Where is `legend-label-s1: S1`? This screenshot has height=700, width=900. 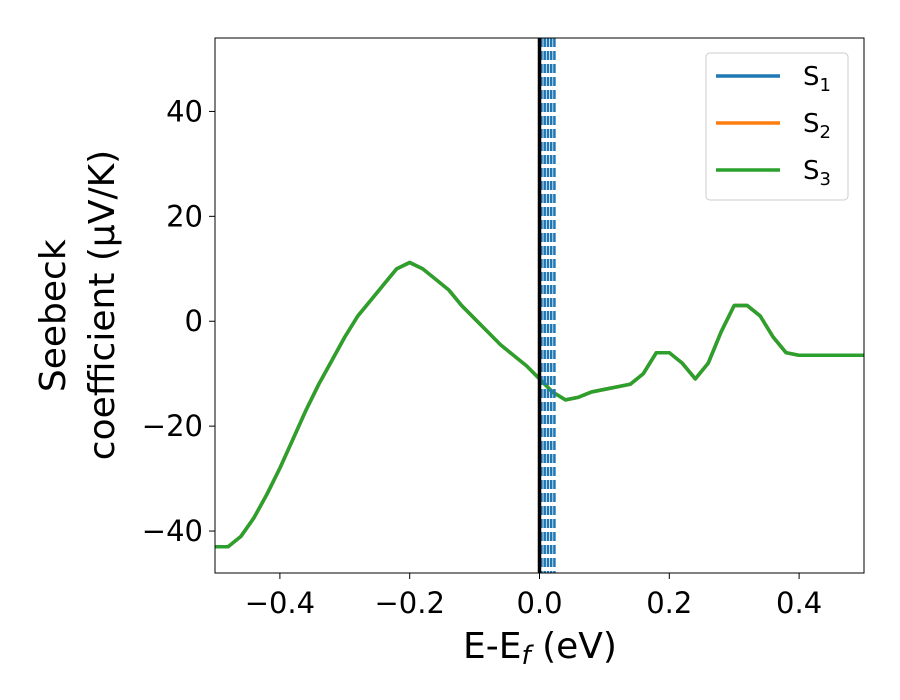
legend-label-s1: S1 is located at coordinates (817, 79).